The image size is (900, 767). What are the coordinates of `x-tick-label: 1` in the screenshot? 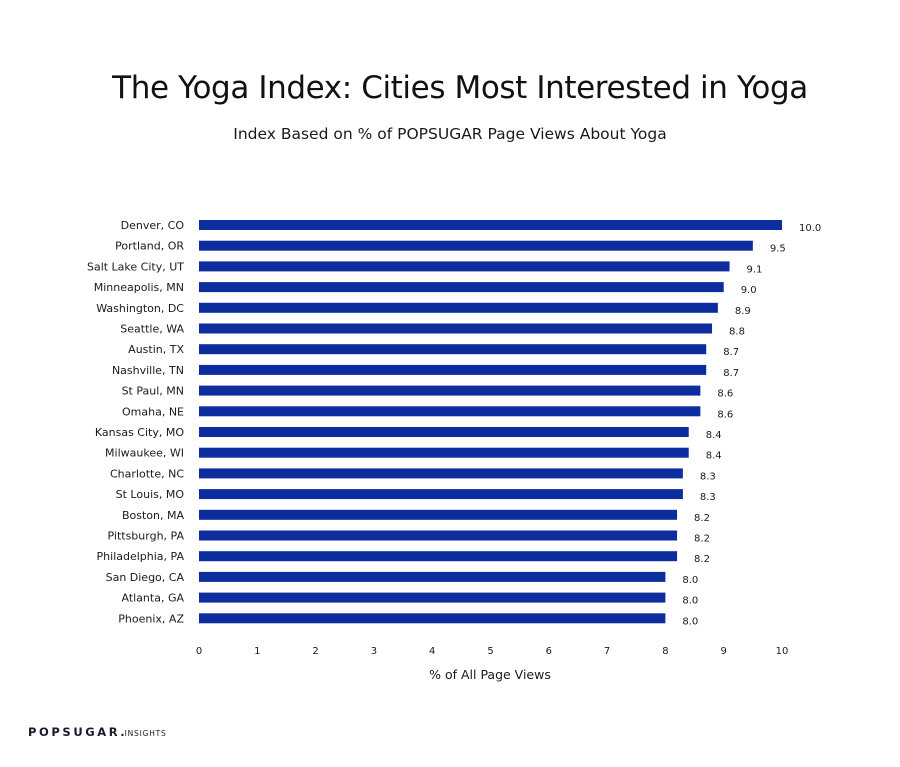 It's located at (257, 651).